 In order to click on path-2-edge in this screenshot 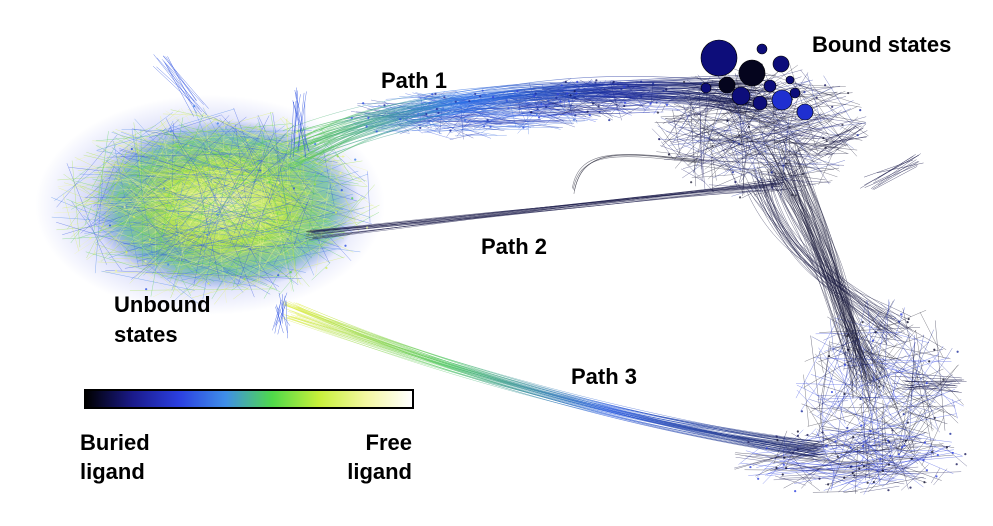, I will do `click(545, 208)`.